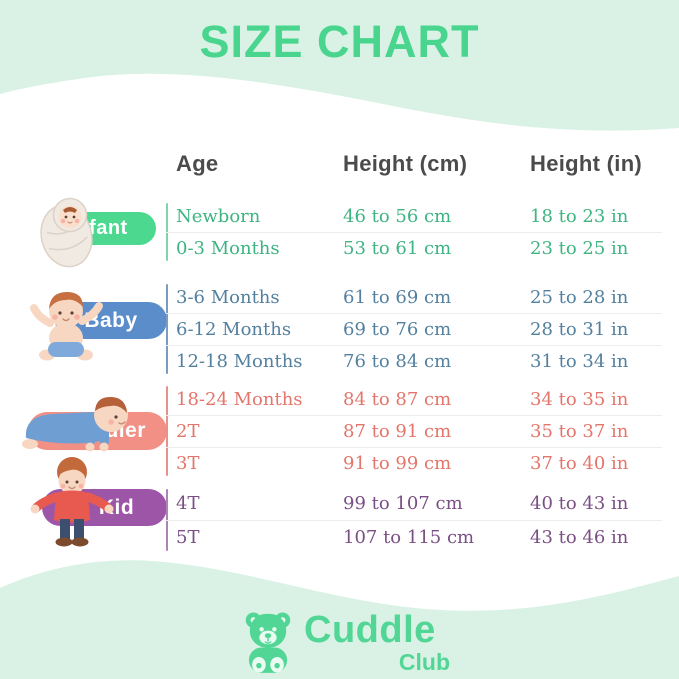 This screenshot has width=679, height=679. Describe the element at coordinates (424, 662) in the screenshot. I see `brand-name-sub: Club` at that location.